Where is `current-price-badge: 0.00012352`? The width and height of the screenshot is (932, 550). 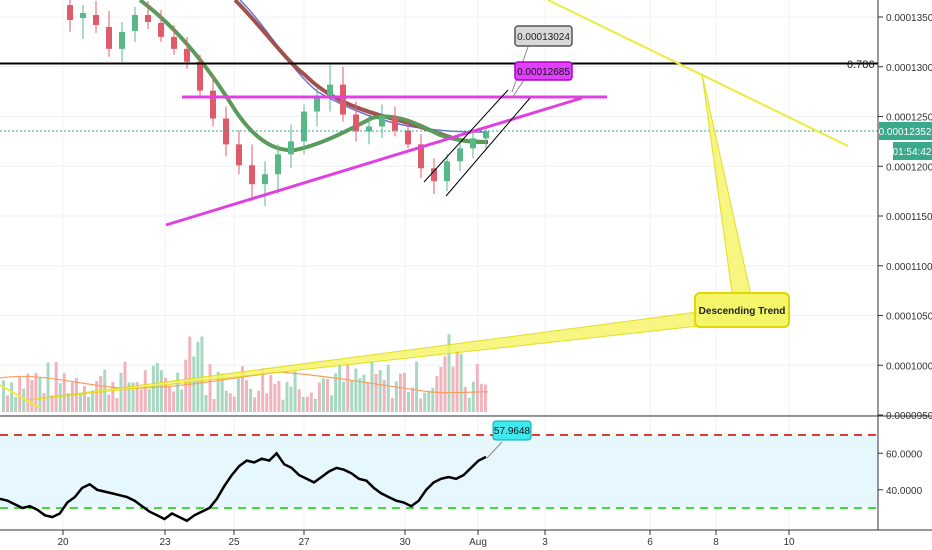 current-price-badge: 0.00012352 is located at coordinates (905, 131).